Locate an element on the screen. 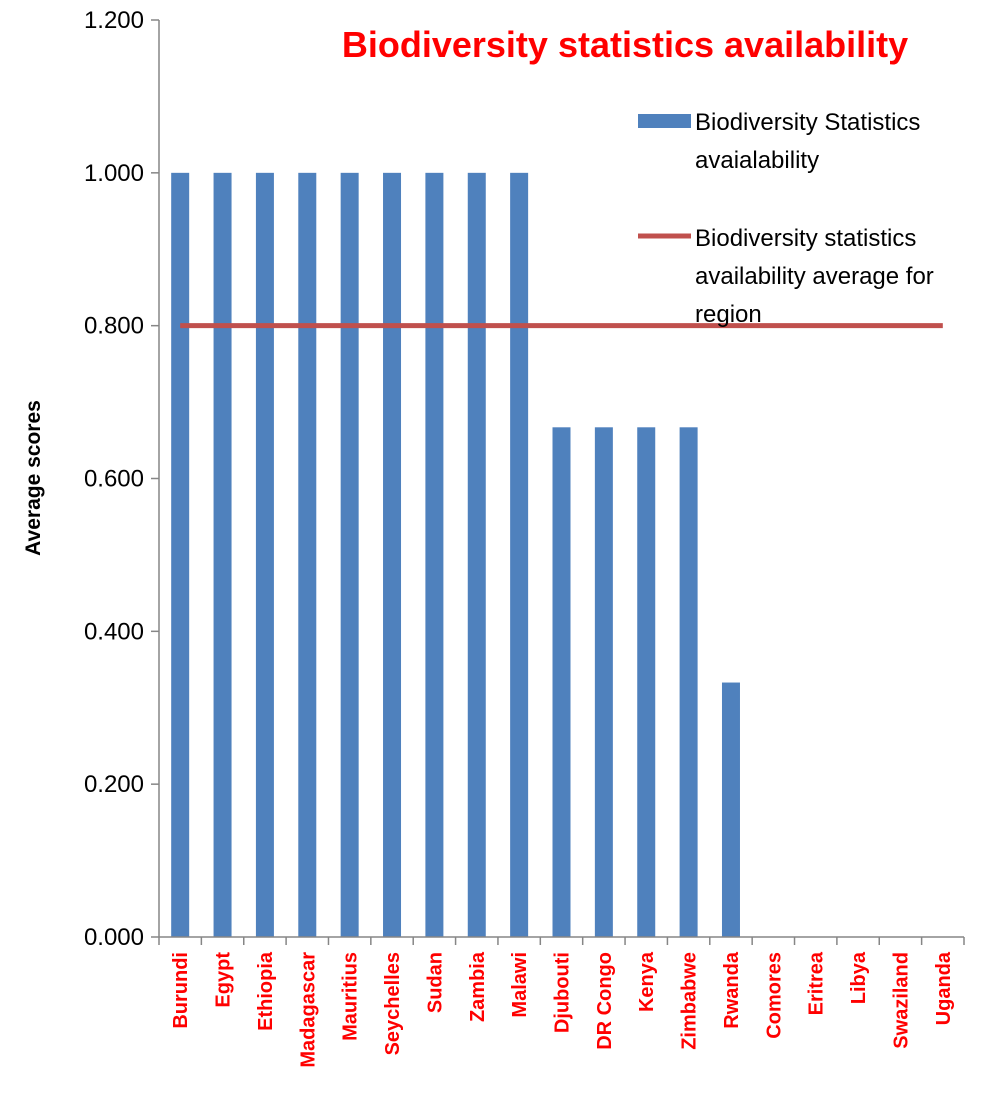 Image resolution: width=1008 pixels, height=1115 pixels. bar-ethiopia is located at coordinates (264, 555).